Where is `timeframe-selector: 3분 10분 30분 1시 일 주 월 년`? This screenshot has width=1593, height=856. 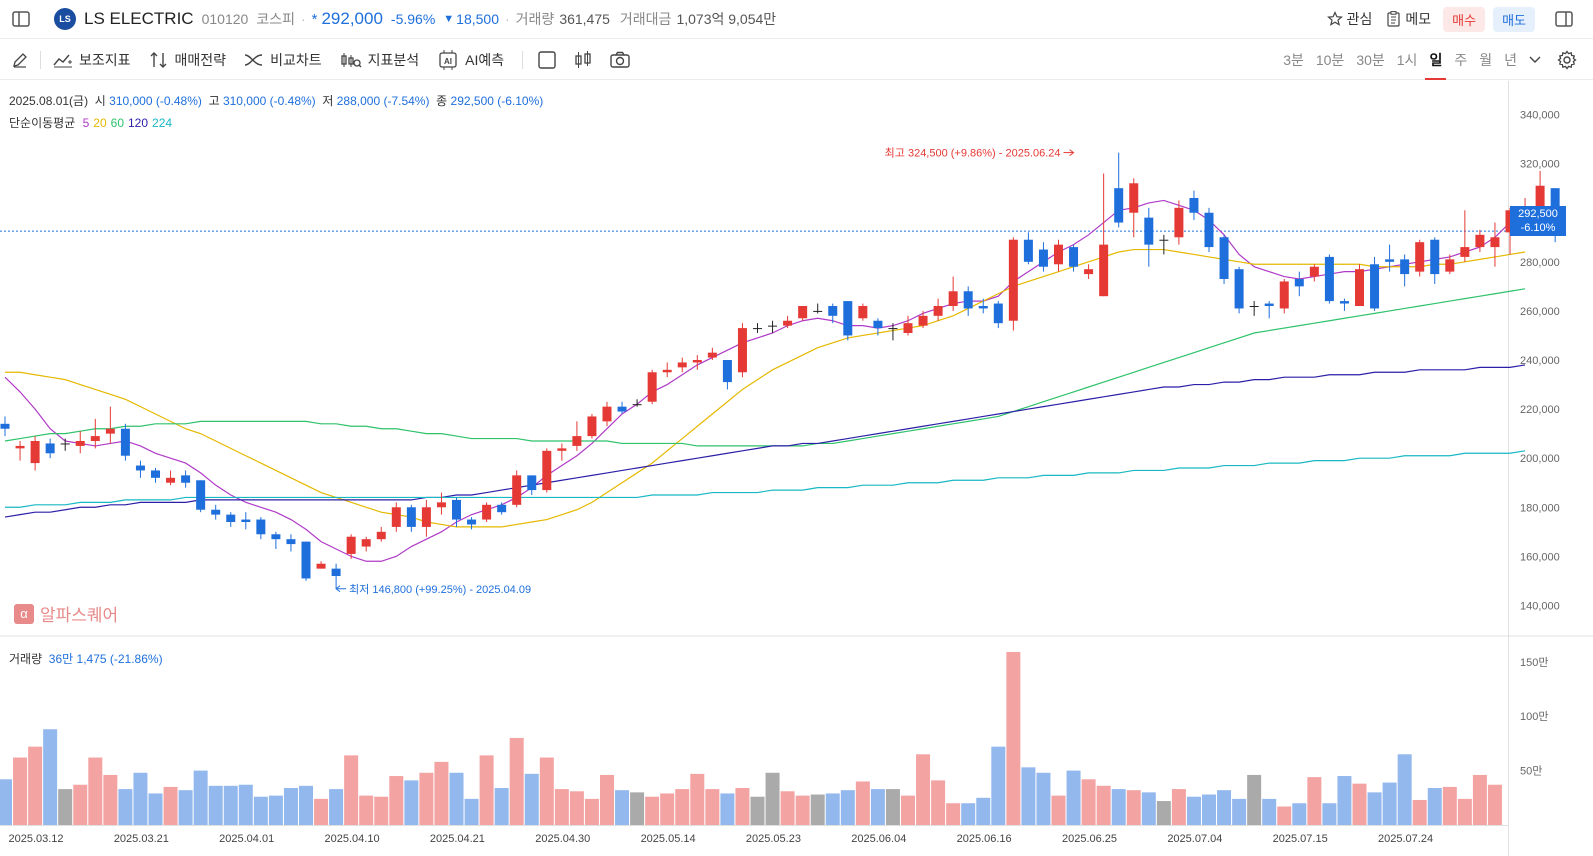
timeframe-selector: 3분 10분 30분 1시 일 주 월 년 is located at coordinates (1400, 65).